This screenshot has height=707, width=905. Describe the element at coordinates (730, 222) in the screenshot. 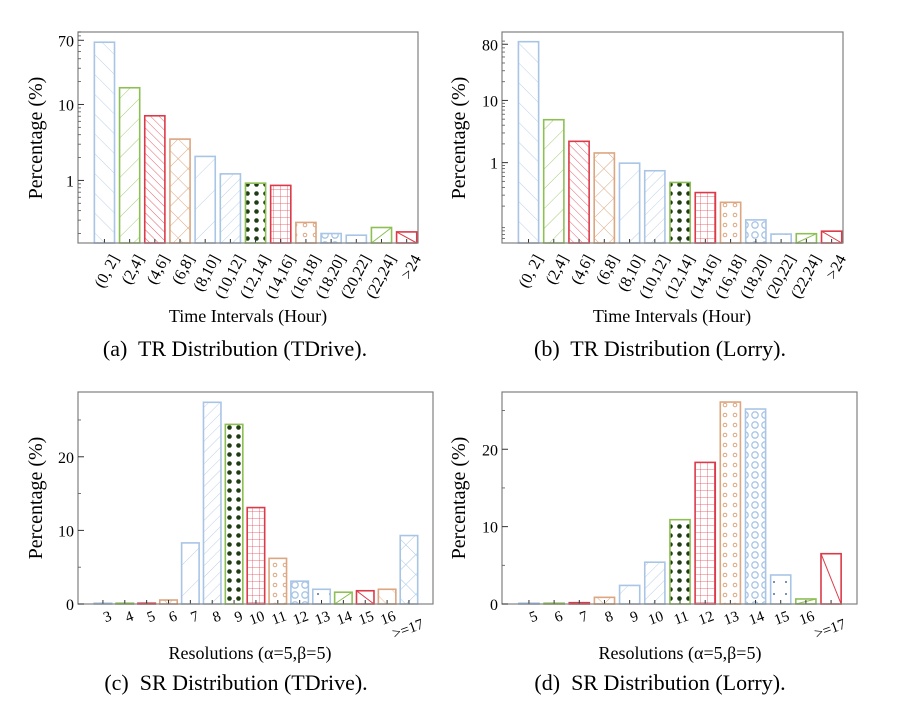

I see `bar-(16,18]` at that location.